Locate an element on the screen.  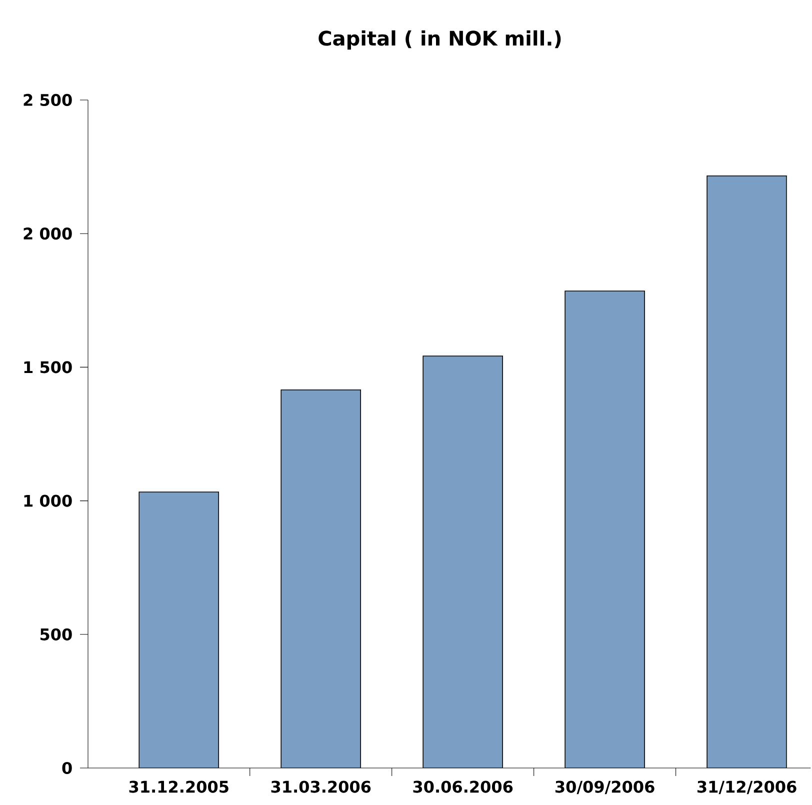
y-tick-label: 2 500 is located at coordinates (48, 100).